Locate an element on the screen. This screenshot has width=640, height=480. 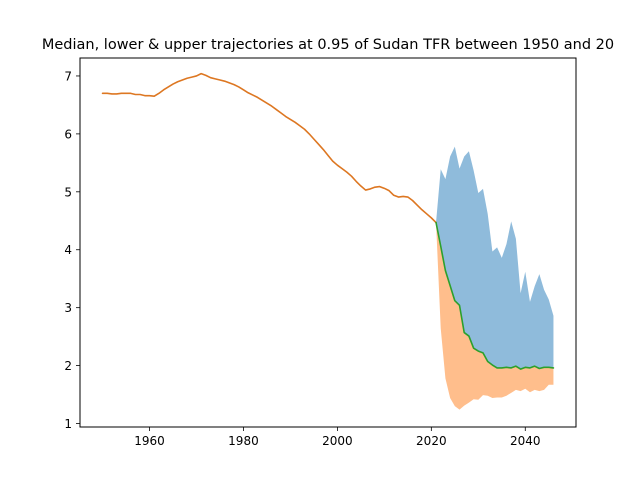
y-tick-label: 1 is located at coordinates (68, 424).